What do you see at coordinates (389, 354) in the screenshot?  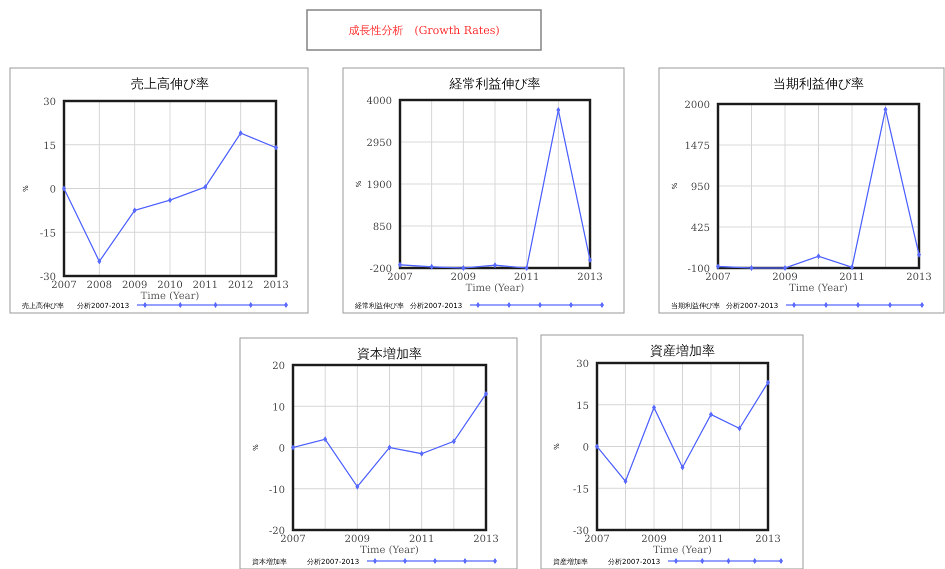 I see `chart-title: 資本増加率` at bounding box center [389, 354].